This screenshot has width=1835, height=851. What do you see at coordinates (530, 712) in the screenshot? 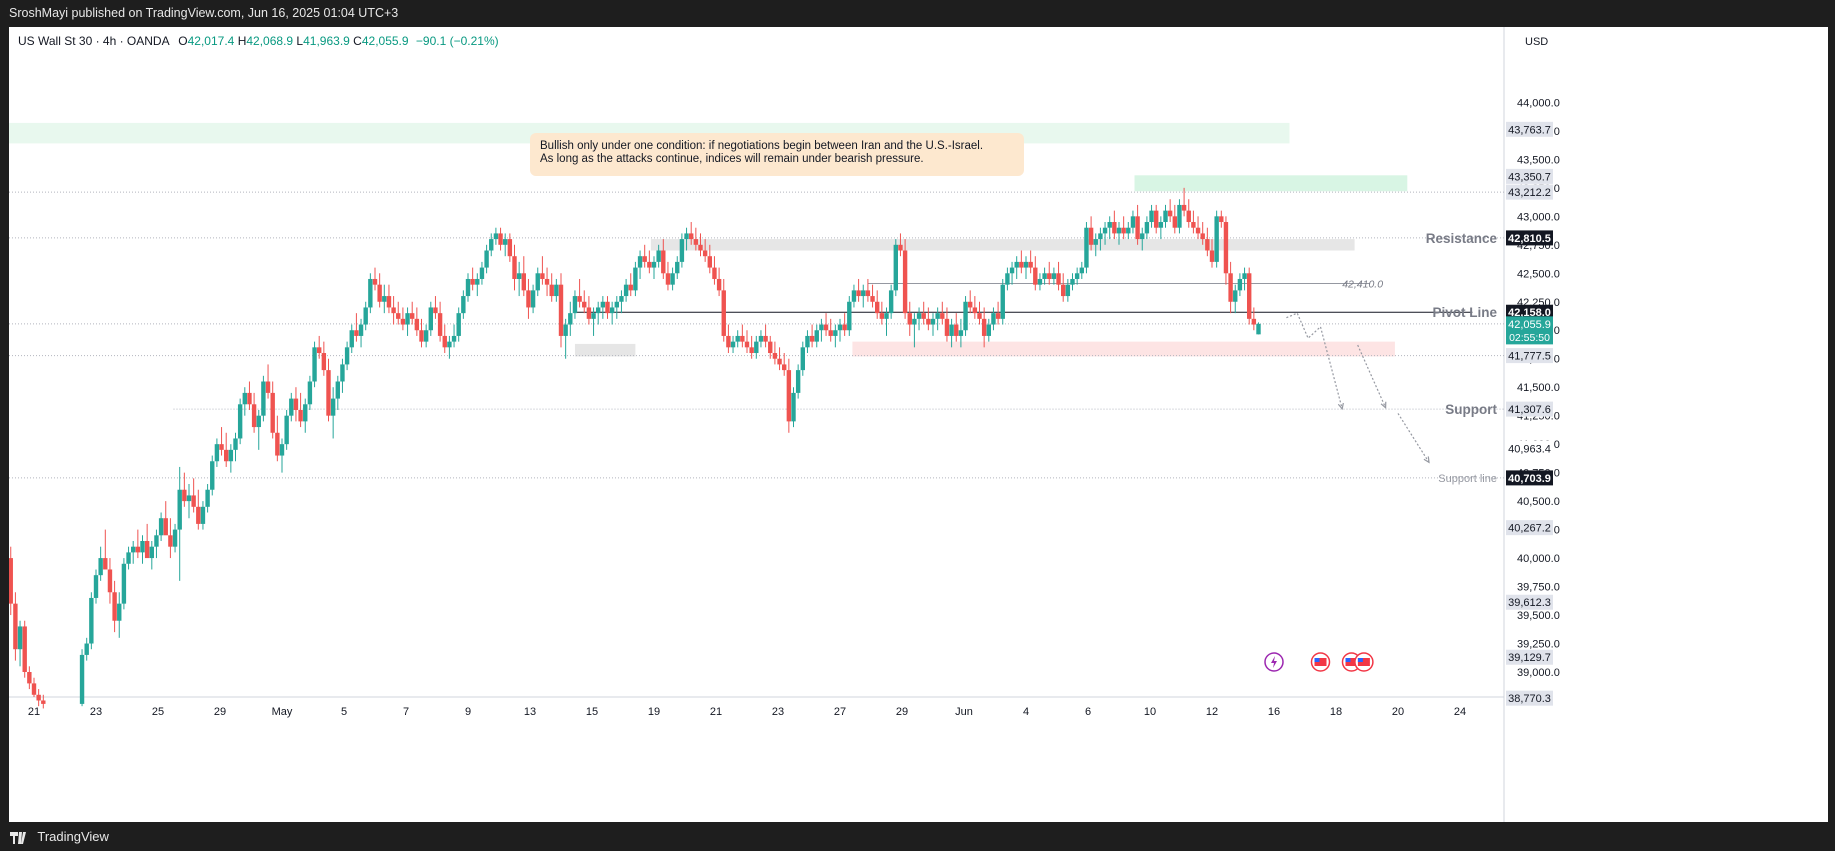
I see `time-tick-label: 13` at bounding box center [530, 712].